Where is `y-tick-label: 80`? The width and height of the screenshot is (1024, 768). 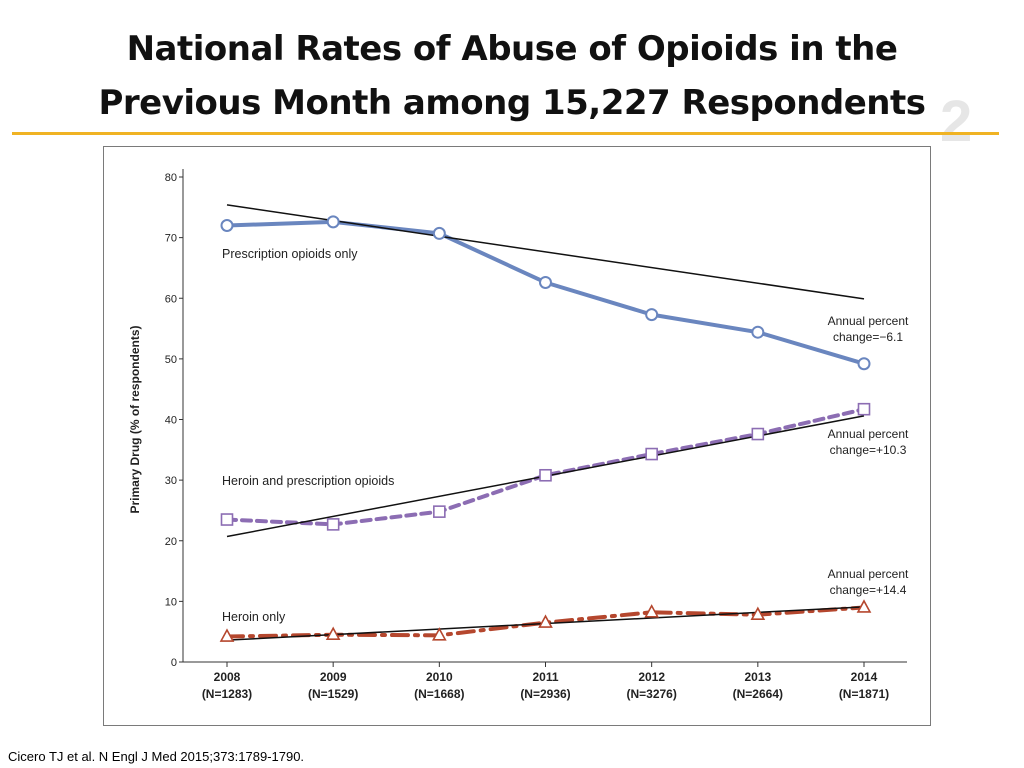
y-tick-label: 80 is located at coordinates (171, 178).